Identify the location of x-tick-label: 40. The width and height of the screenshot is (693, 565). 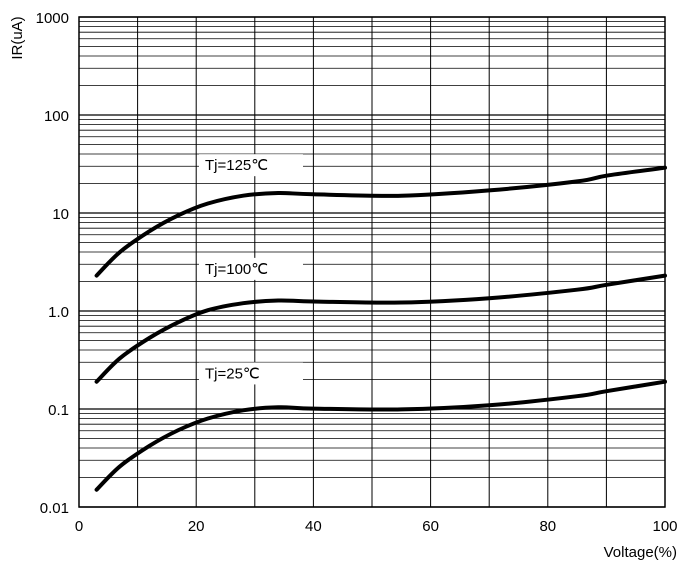
(313, 526).